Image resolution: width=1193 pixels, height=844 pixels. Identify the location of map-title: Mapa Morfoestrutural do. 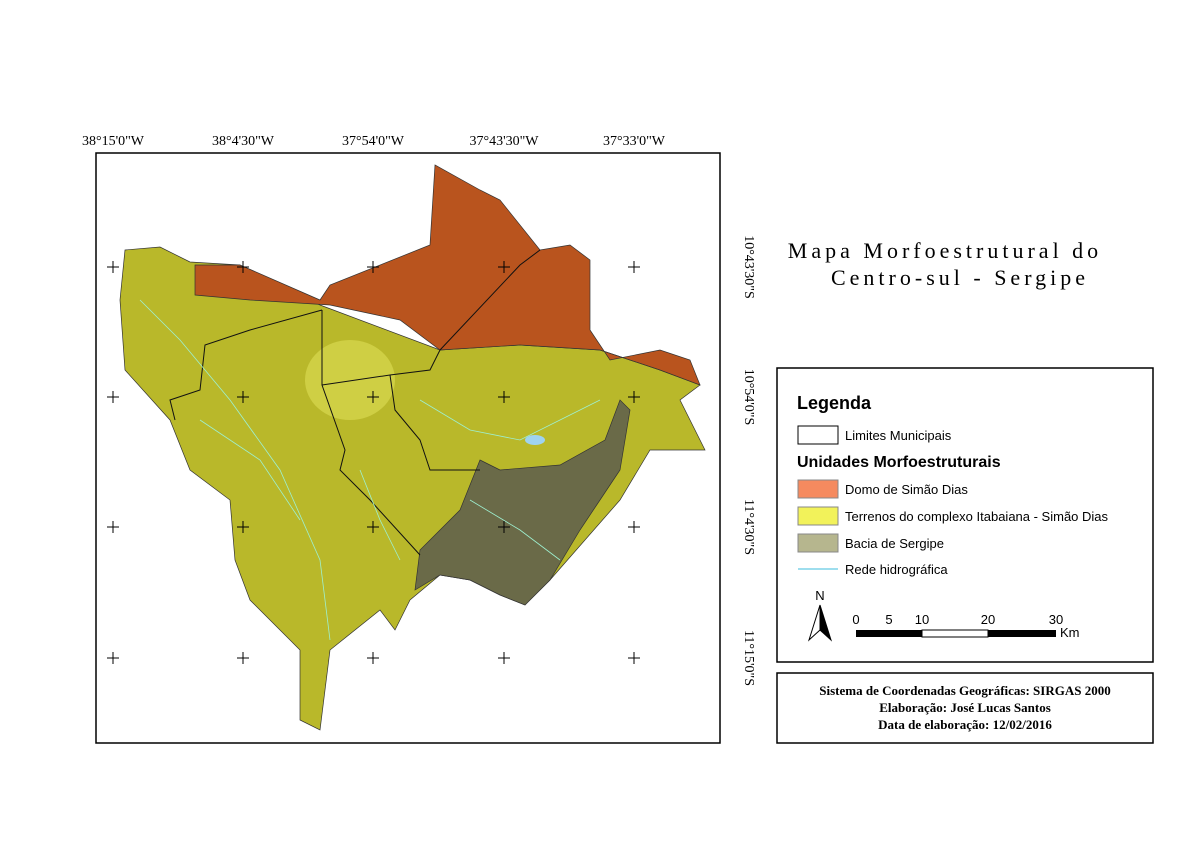
(945, 250).